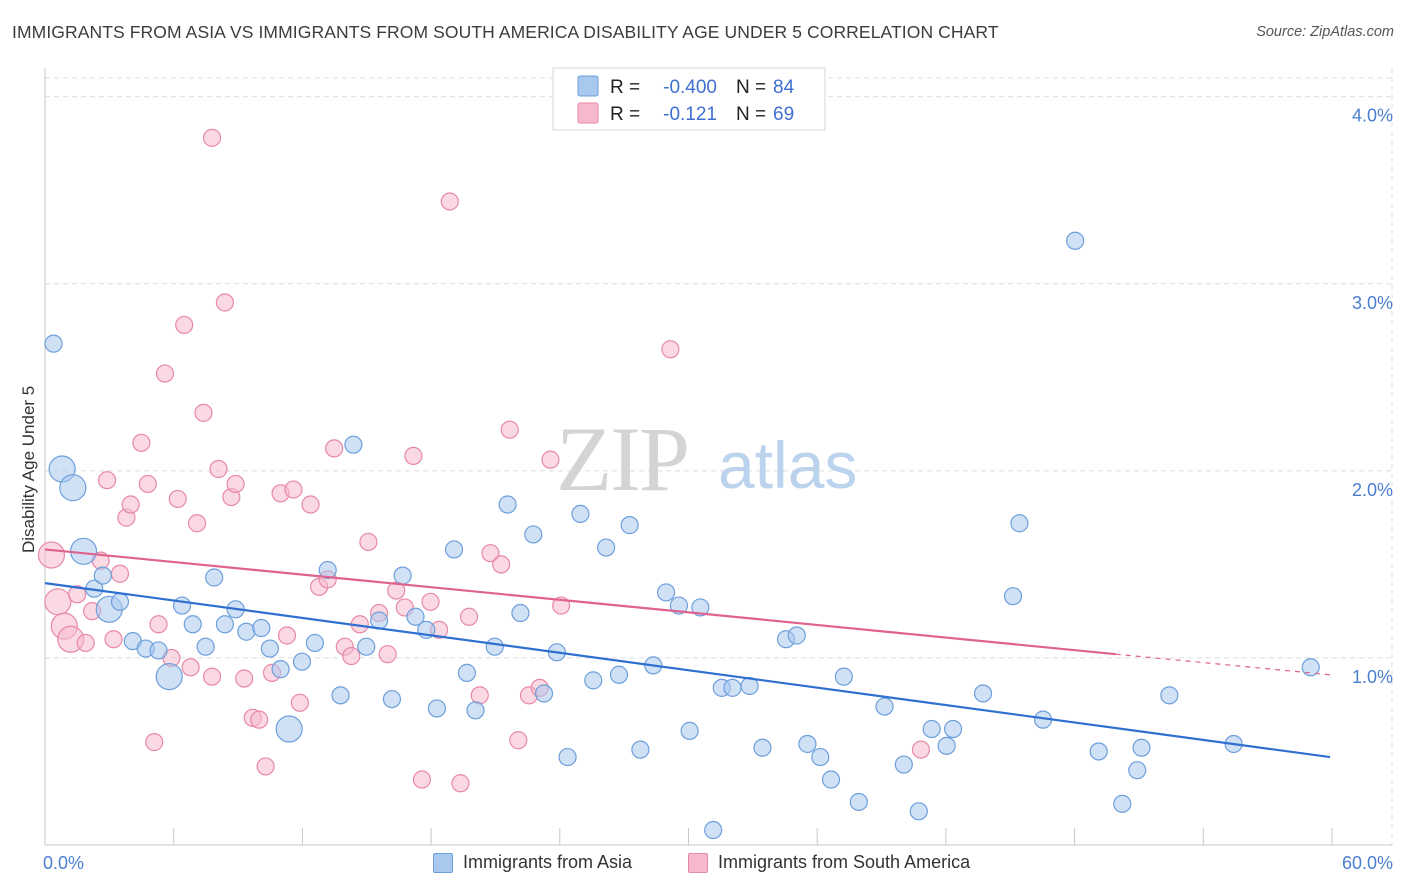  I want to click on x-tick-label-0: 0.0%, so click(63, 863).